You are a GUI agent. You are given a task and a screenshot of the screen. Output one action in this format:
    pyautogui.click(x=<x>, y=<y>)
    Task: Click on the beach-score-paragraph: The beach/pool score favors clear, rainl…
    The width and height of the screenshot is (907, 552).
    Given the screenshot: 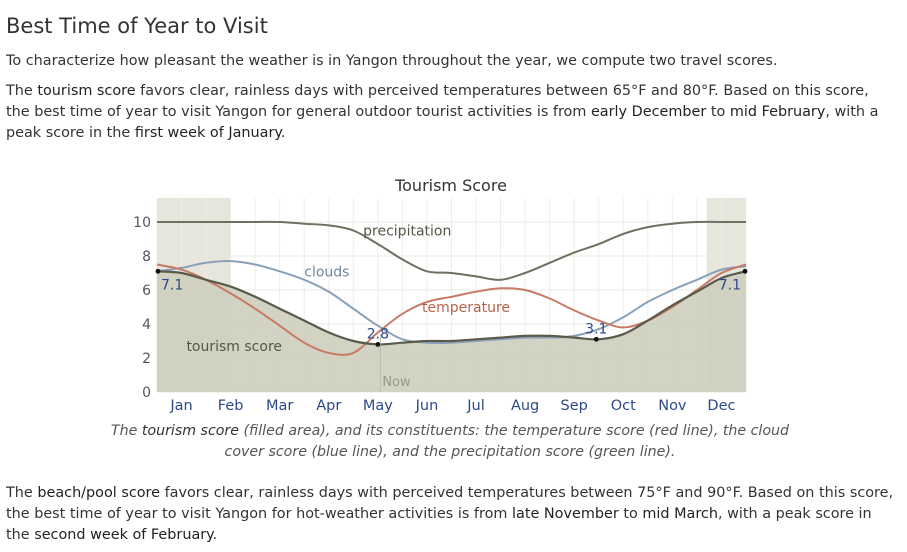 What is the action you would take?
    pyautogui.click(x=451, y=514)
    